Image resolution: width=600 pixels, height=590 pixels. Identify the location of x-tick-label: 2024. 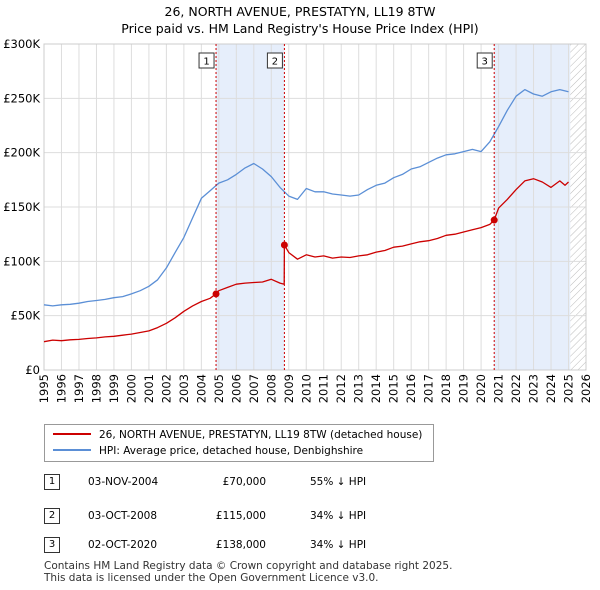
(551, 388).